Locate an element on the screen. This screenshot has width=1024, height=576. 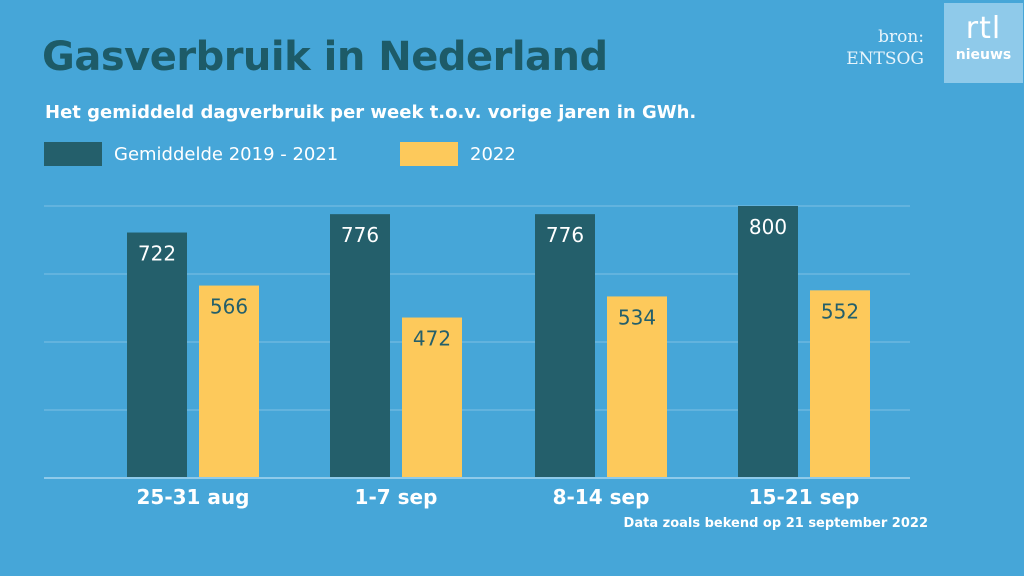
legend-label-2019-2021: Gemiddelde 2019 - 2021 is located at coordinates (226, 154).